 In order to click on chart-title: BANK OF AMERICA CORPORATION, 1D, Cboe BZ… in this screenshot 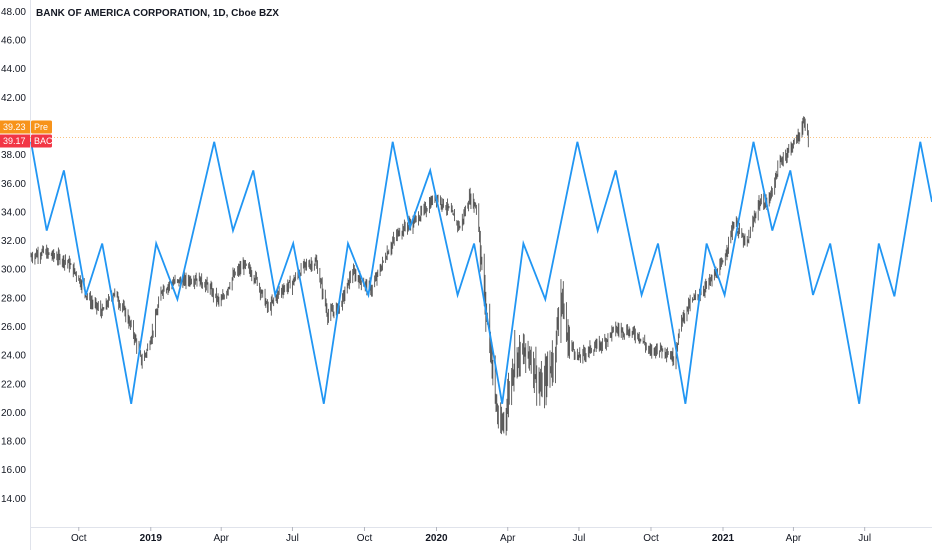, I will do `click(157, 13)`.